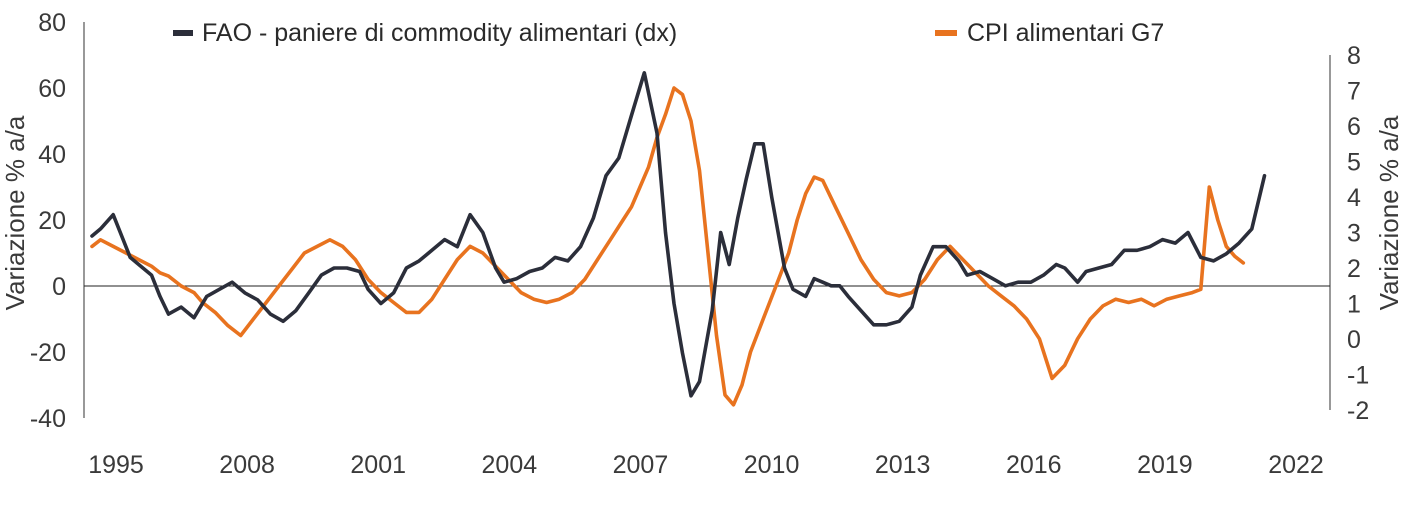 The image size is (1408, 522). I want to click on right-tick-label: -1, so click(1358, 376).